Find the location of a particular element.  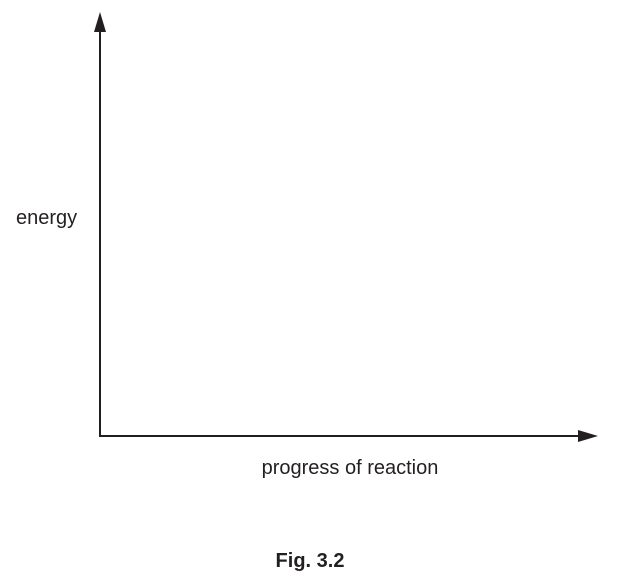

caption: Fig. 3.2 is located at coordinates (310, 561).